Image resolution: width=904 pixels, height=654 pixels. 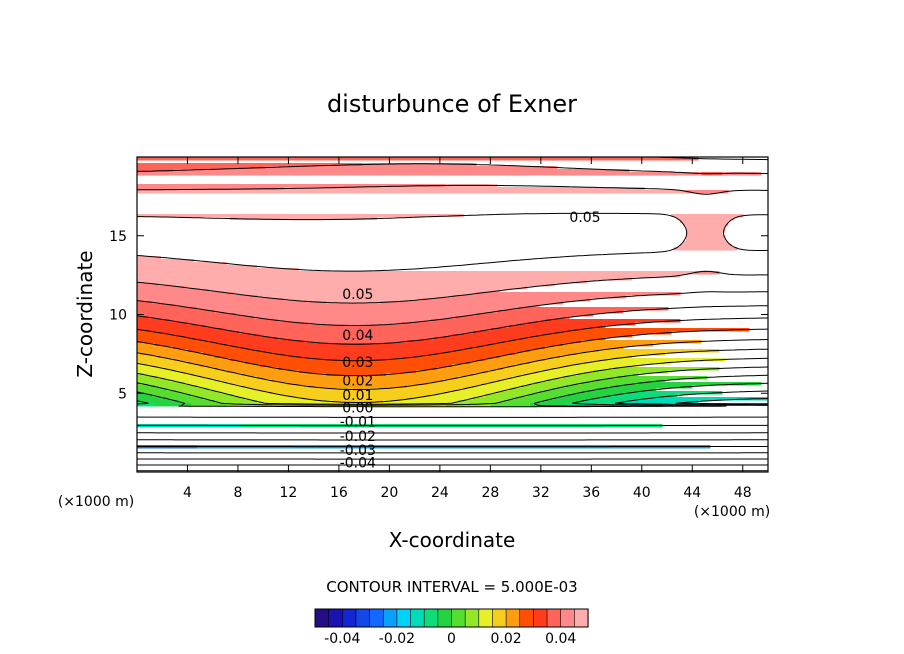 I want to click on contour-label: 0.01, so click(x=357, y=396).